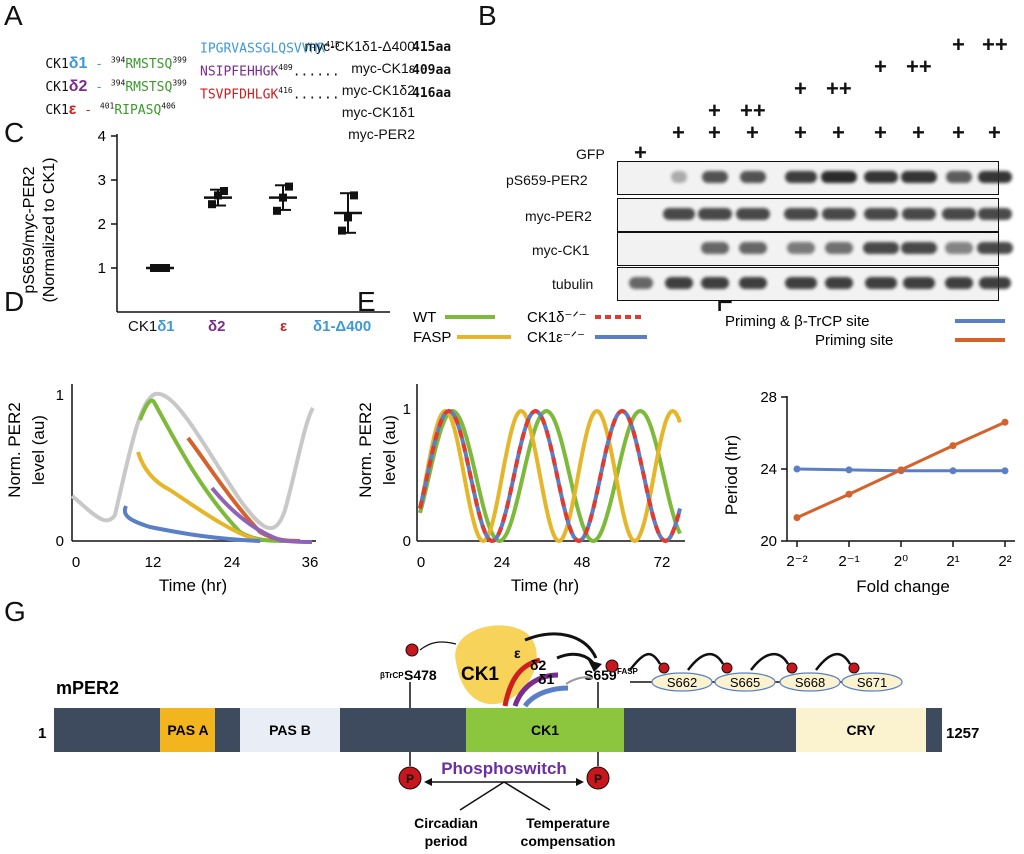 The height and width of the screenshot is (854, 1024). I want to click on e-ylabel-1: Norm. PER2, so click(365, 449).